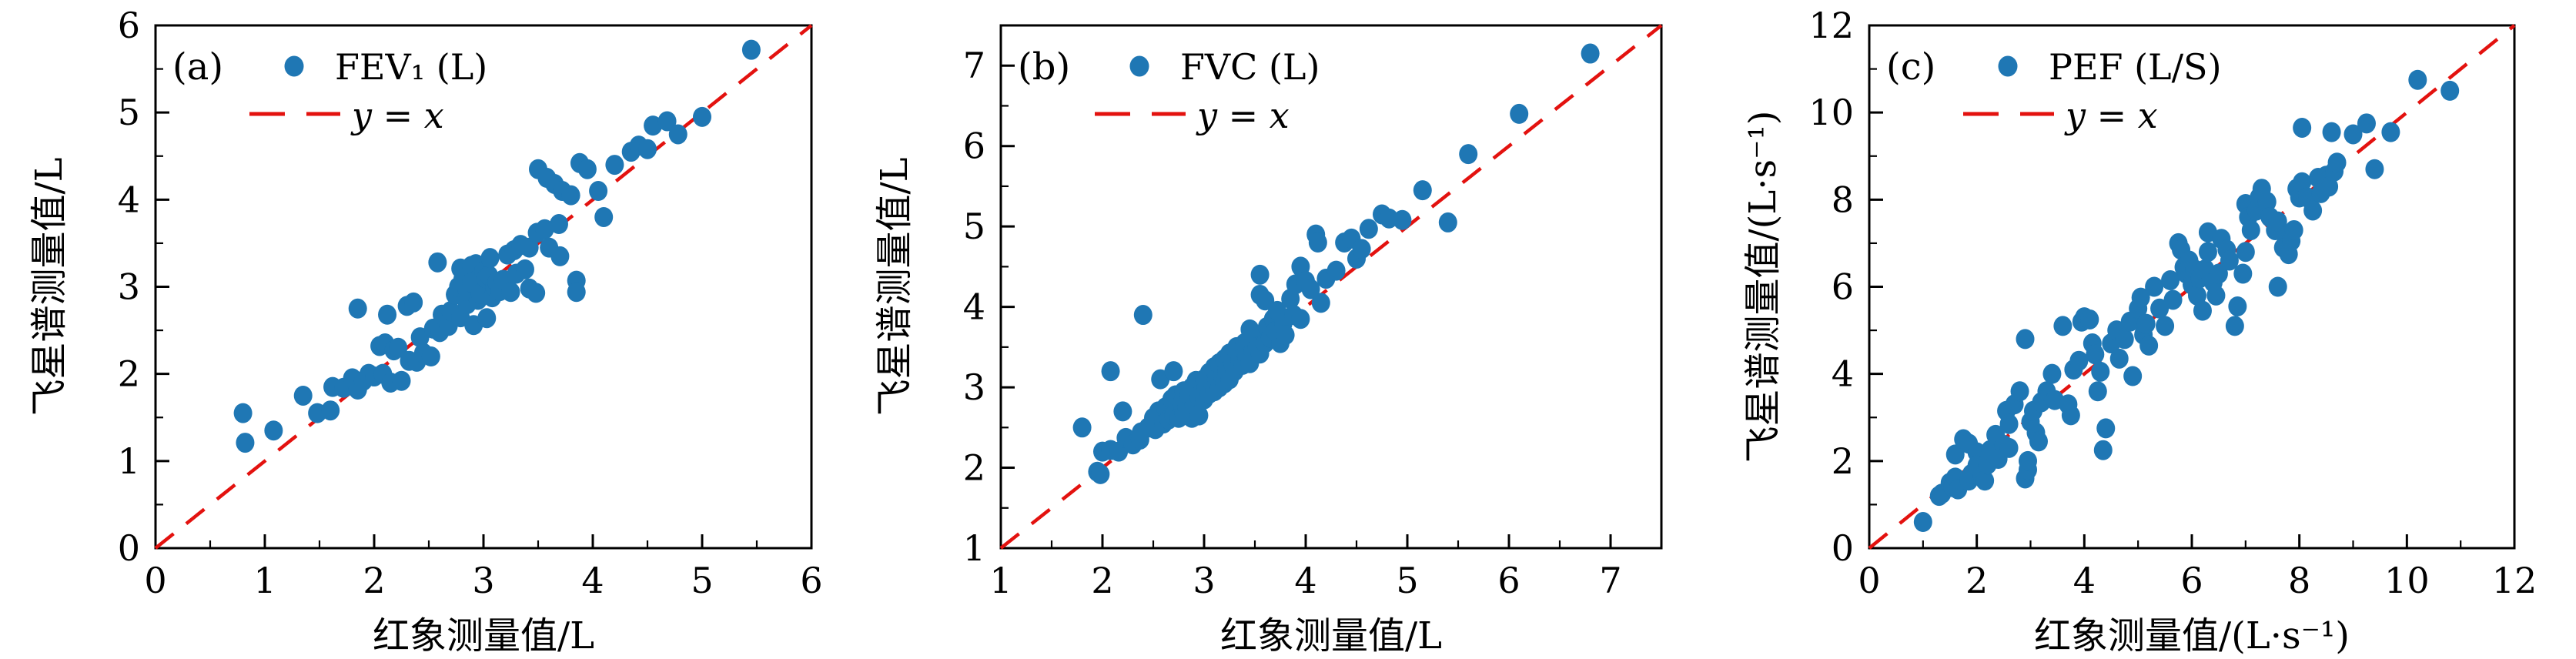 This screenshot has height=659, width=2576. What do you see at coordinates (50, 286) in the screenshot?
I see `y-axis-title: 飞星谱测量值/L` at bounding box center [50, 286].